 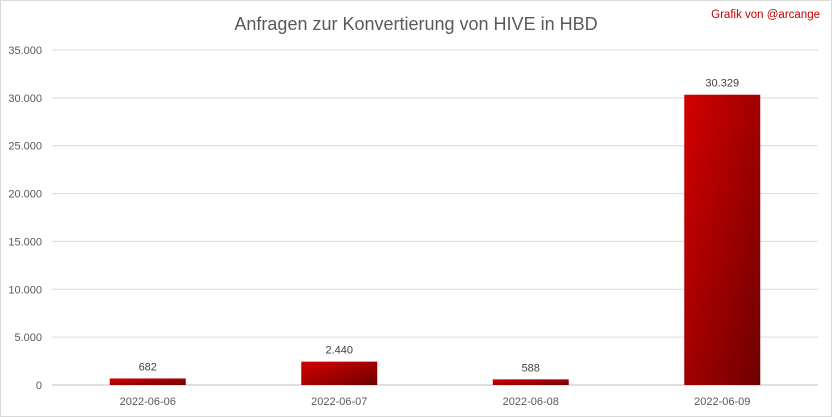 I want to click on y-tick-label: 10.000, so click(x=25, y=290).